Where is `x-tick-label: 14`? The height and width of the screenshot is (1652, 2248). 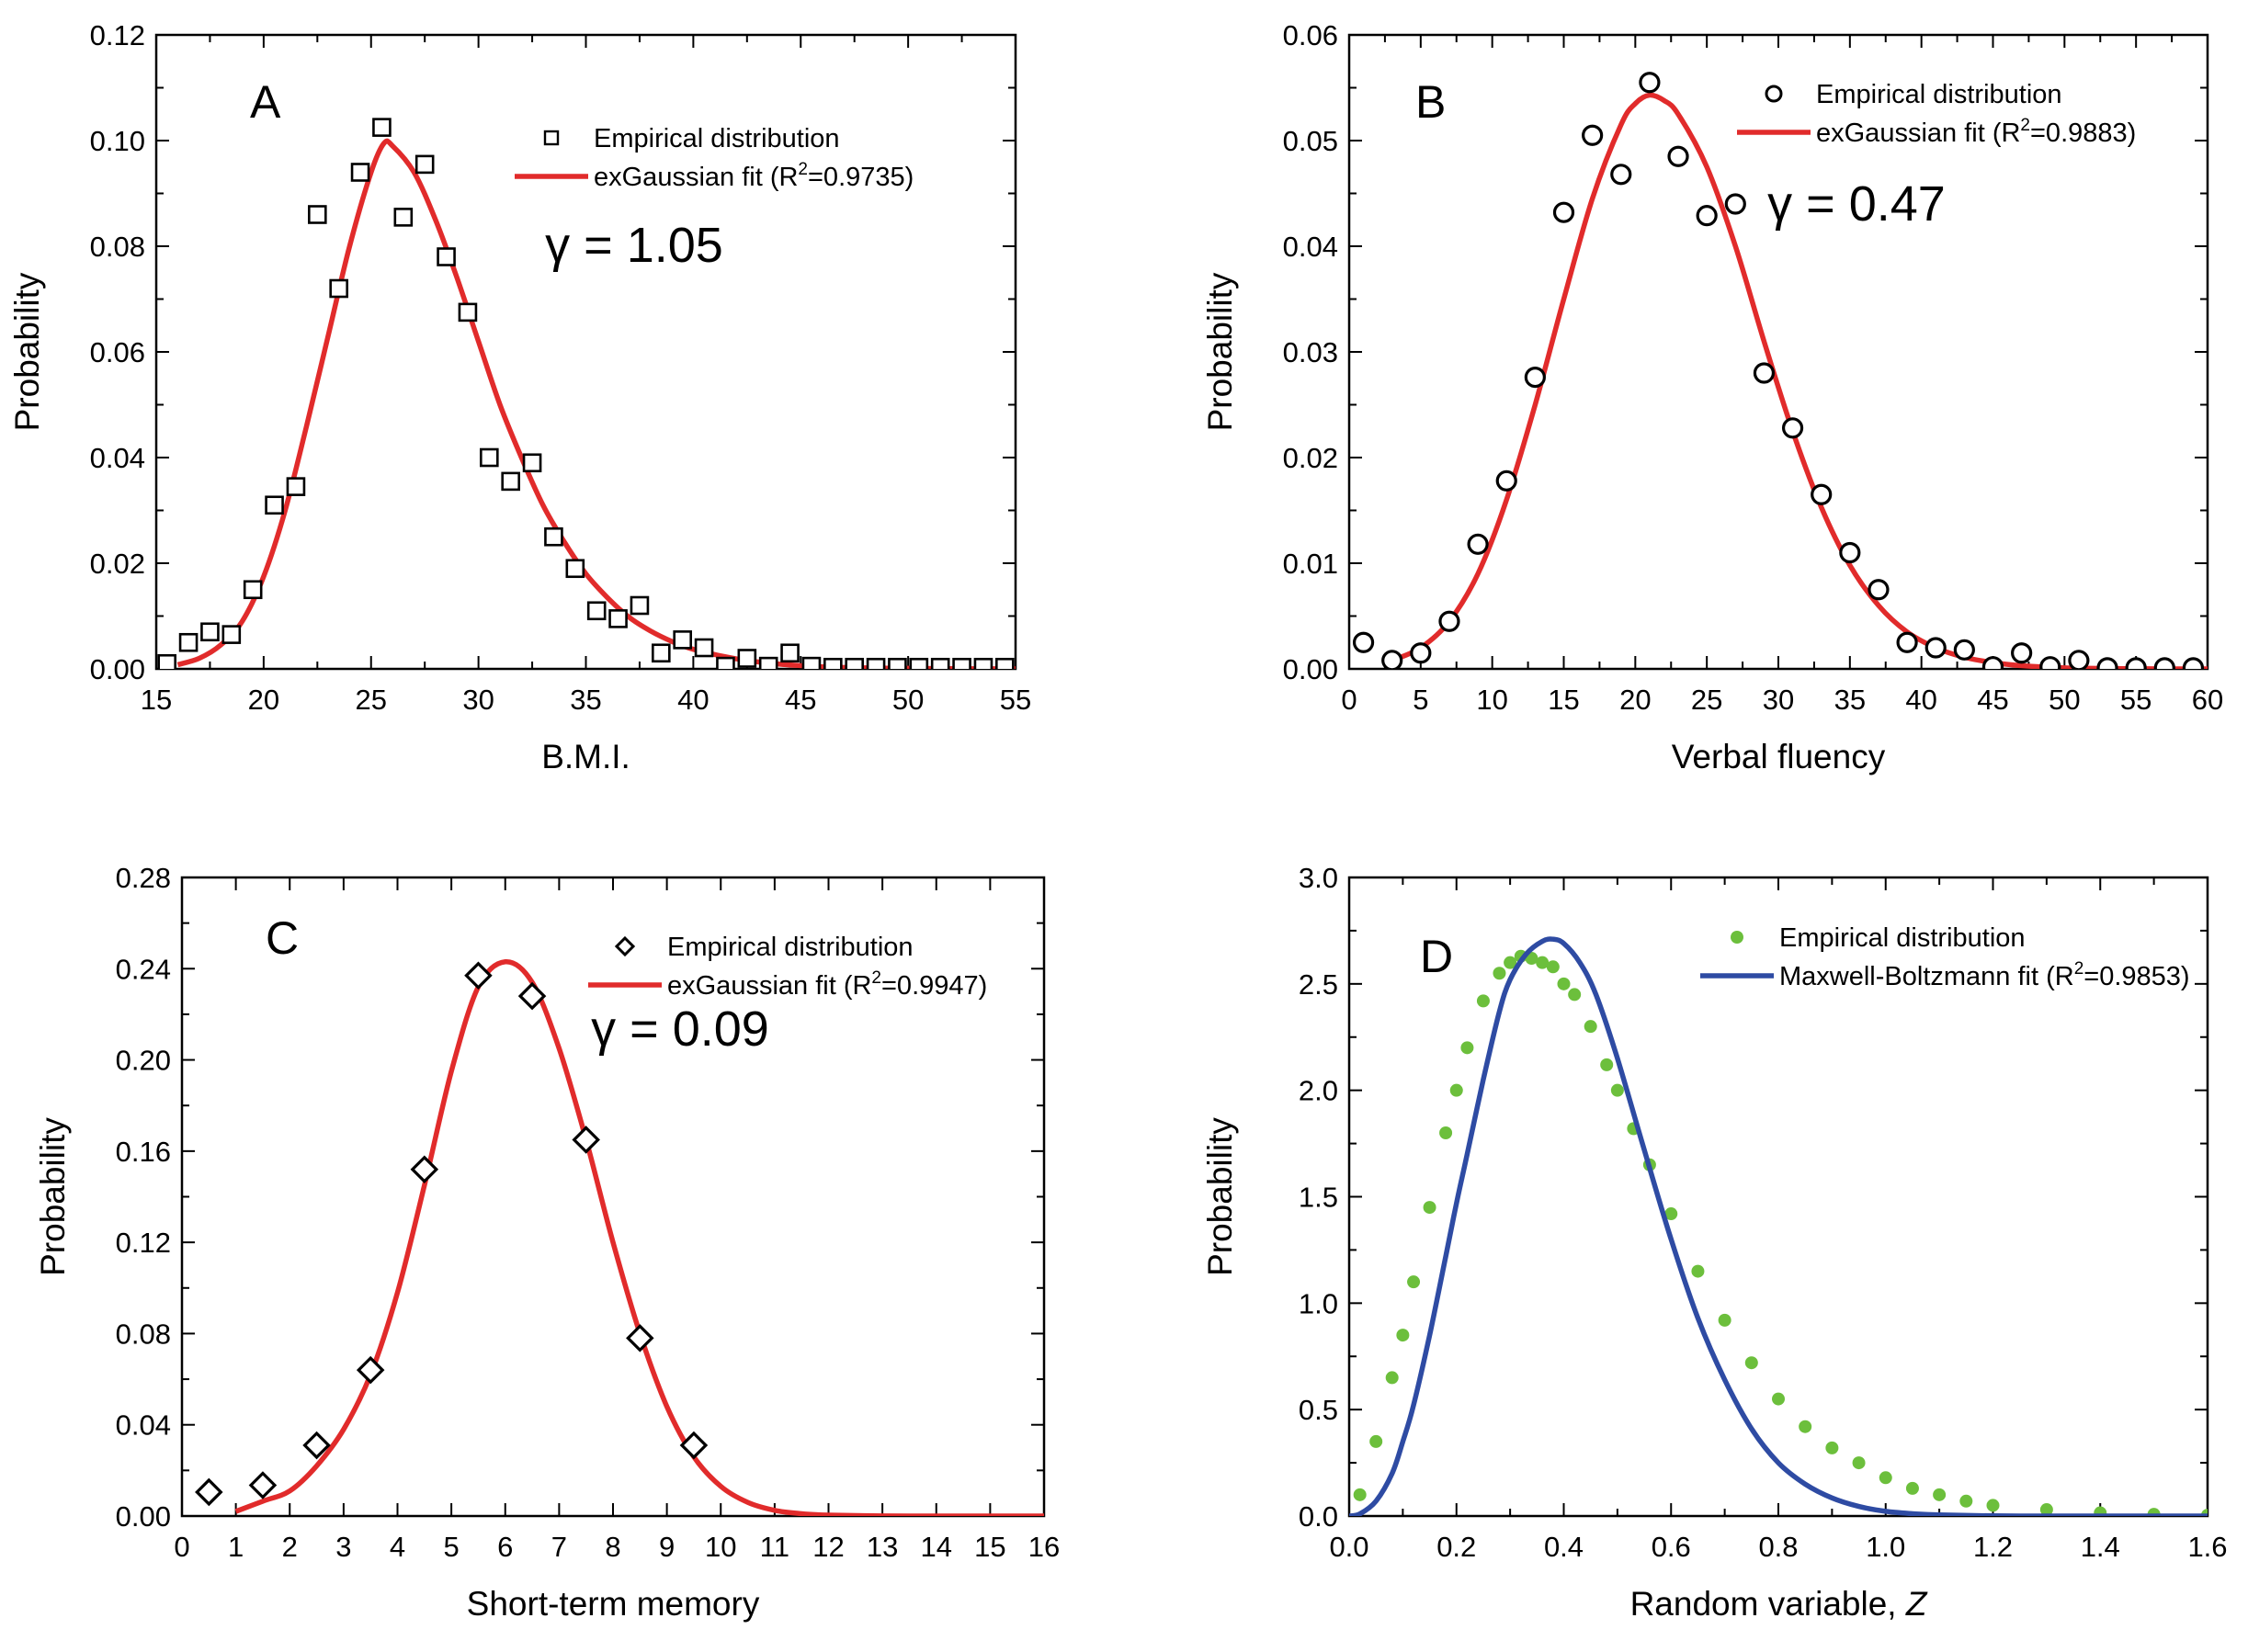
x-tick-label: 14 is located at coordinates (936, 1547).